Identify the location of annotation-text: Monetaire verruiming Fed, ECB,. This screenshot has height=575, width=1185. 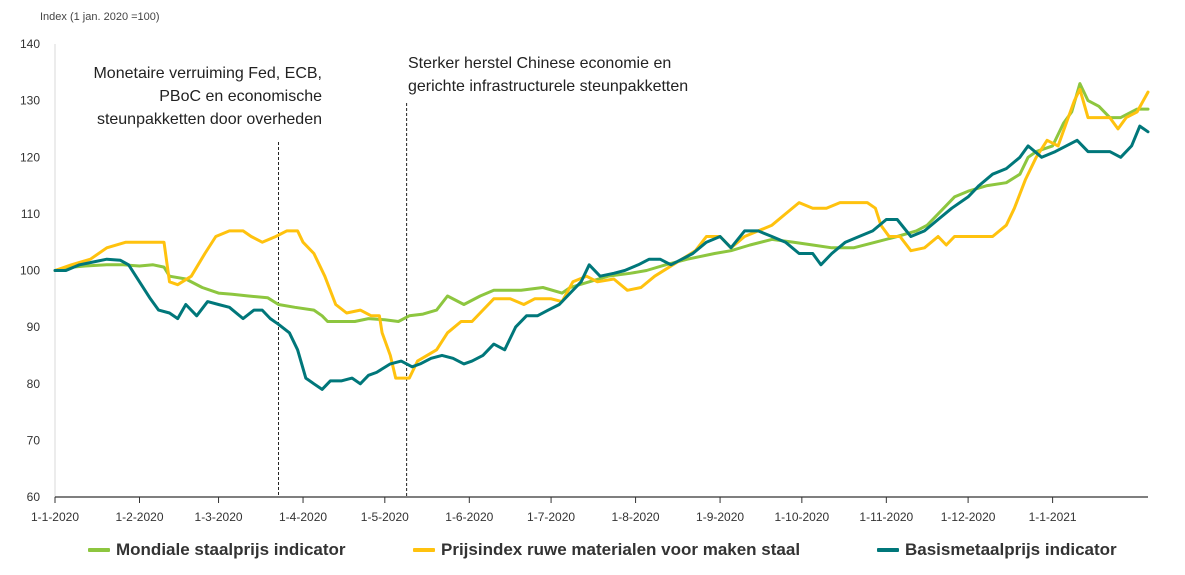
(207, 73).